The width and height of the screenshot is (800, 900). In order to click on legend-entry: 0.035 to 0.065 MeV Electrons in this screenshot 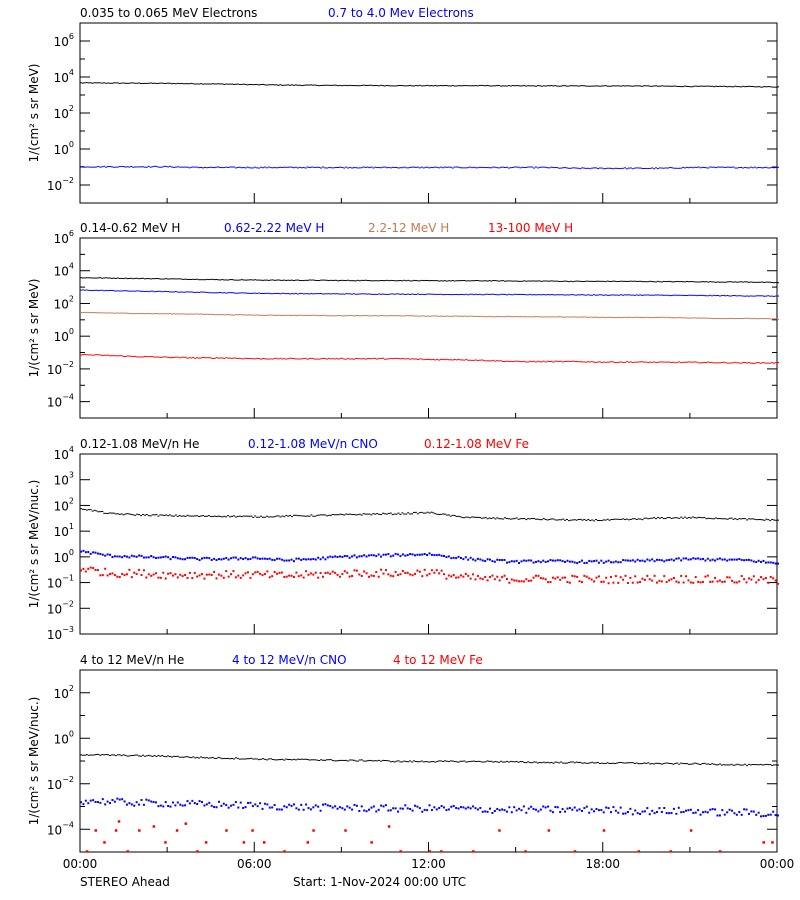, I will do `click(168, 13)`.